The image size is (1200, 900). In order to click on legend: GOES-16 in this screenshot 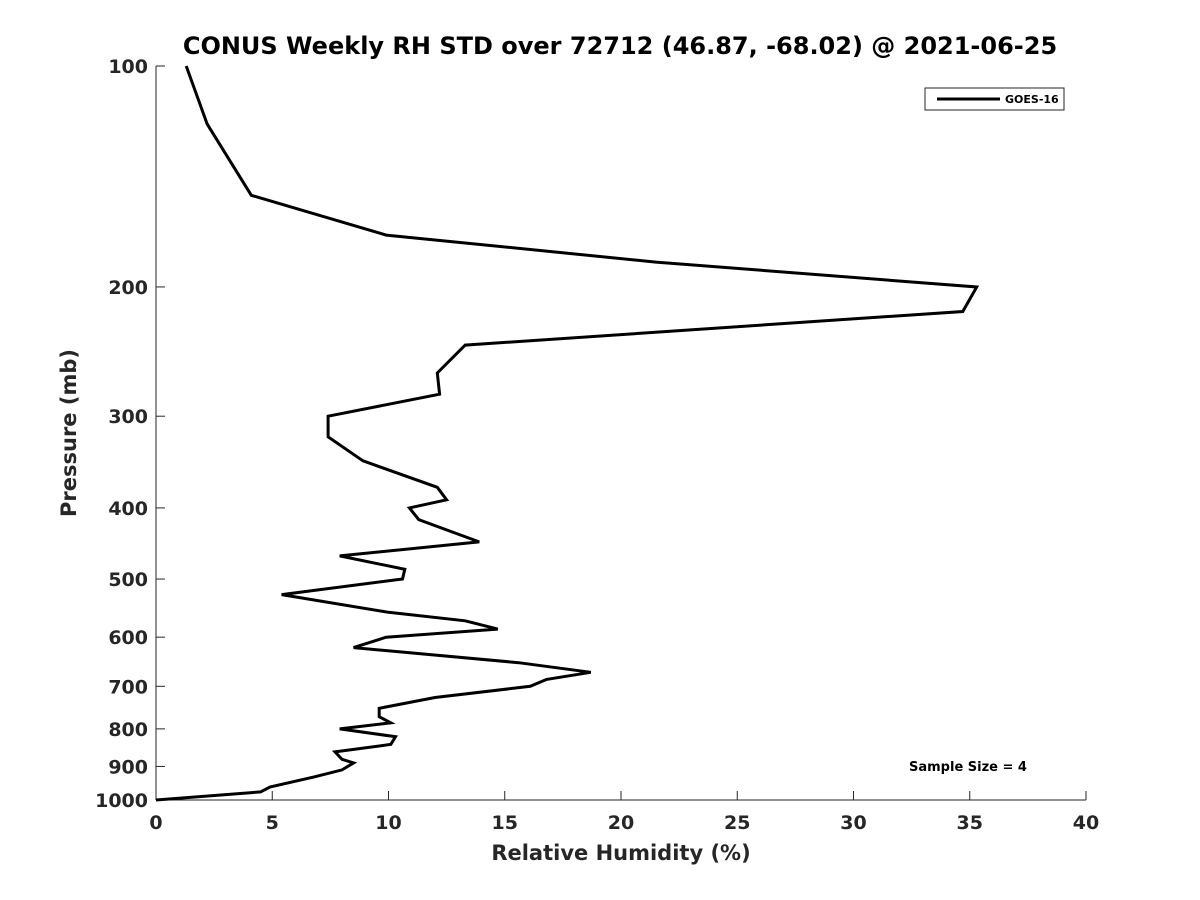, I will do `click(994, 99)`.